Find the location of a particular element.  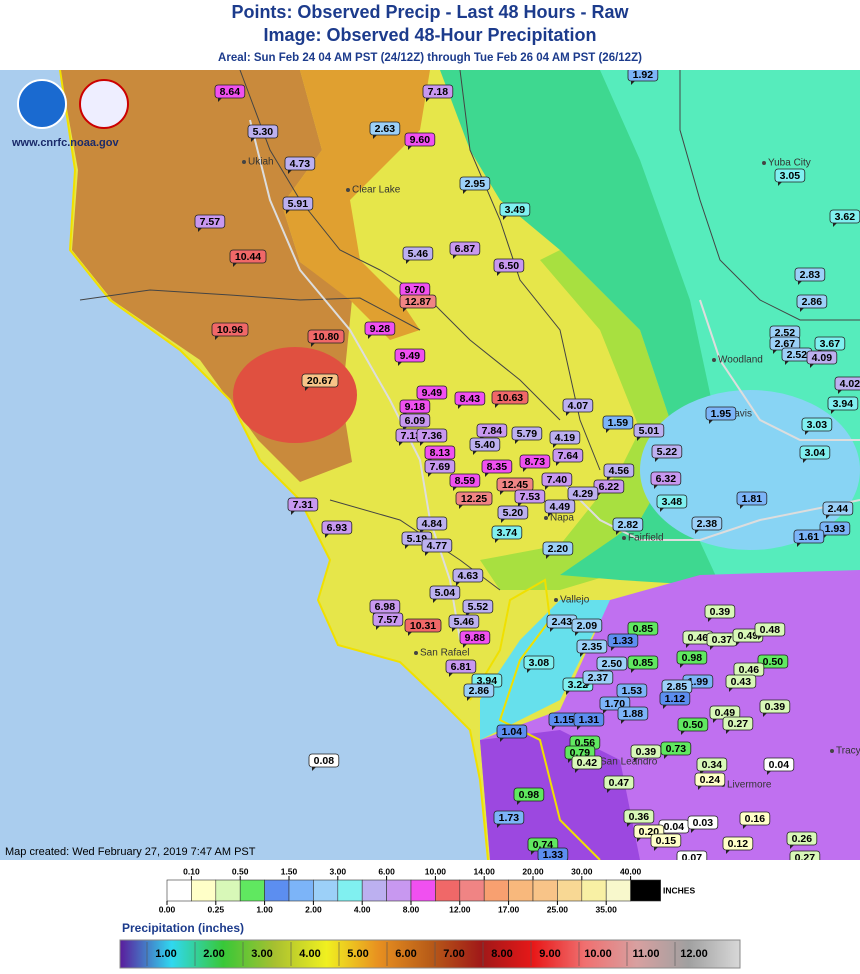

precip-label: 8.00 is located at coordinates (501, 954).